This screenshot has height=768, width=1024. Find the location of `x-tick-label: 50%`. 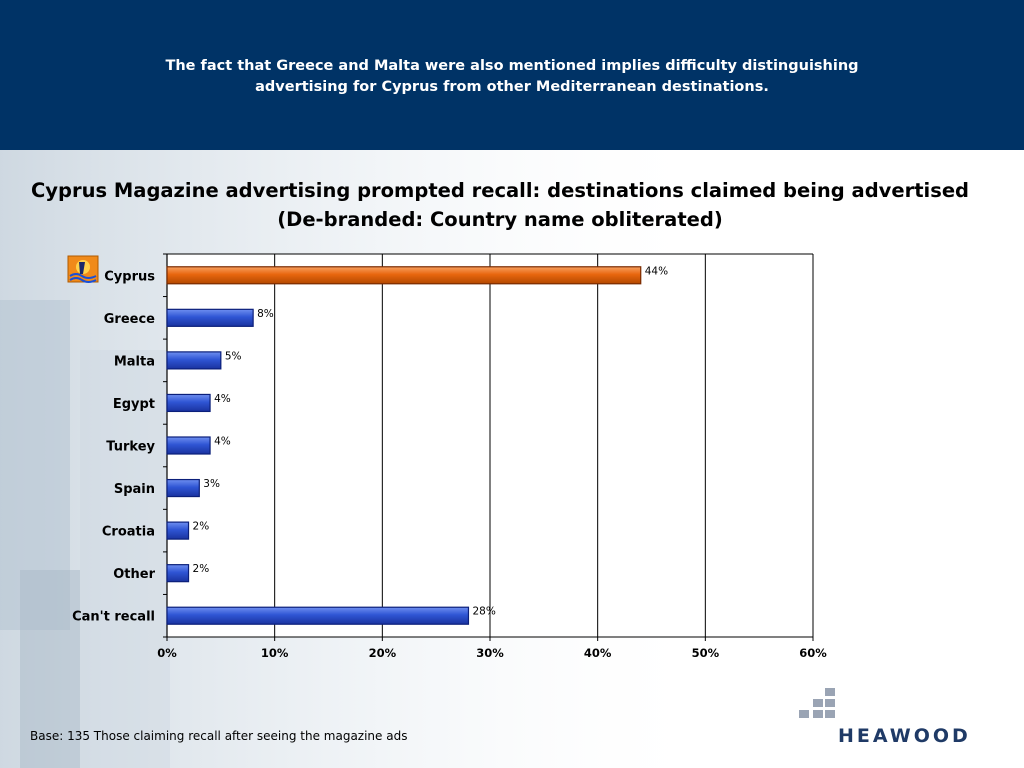

x-tick-label: 50% is located at coordinates (706, 653).